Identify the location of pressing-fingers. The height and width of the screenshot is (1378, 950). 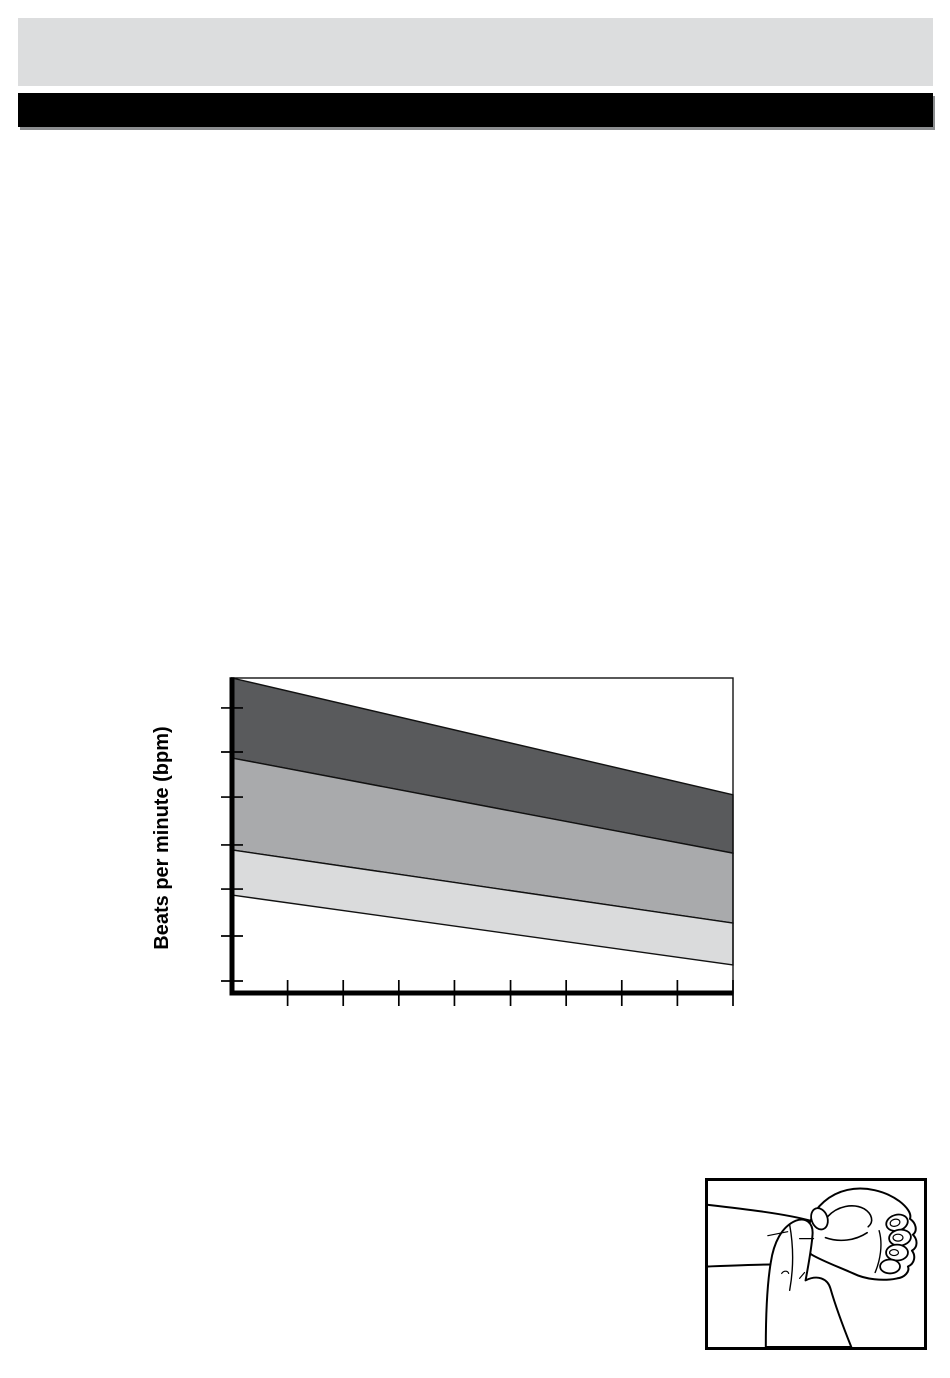
(808, 1282).